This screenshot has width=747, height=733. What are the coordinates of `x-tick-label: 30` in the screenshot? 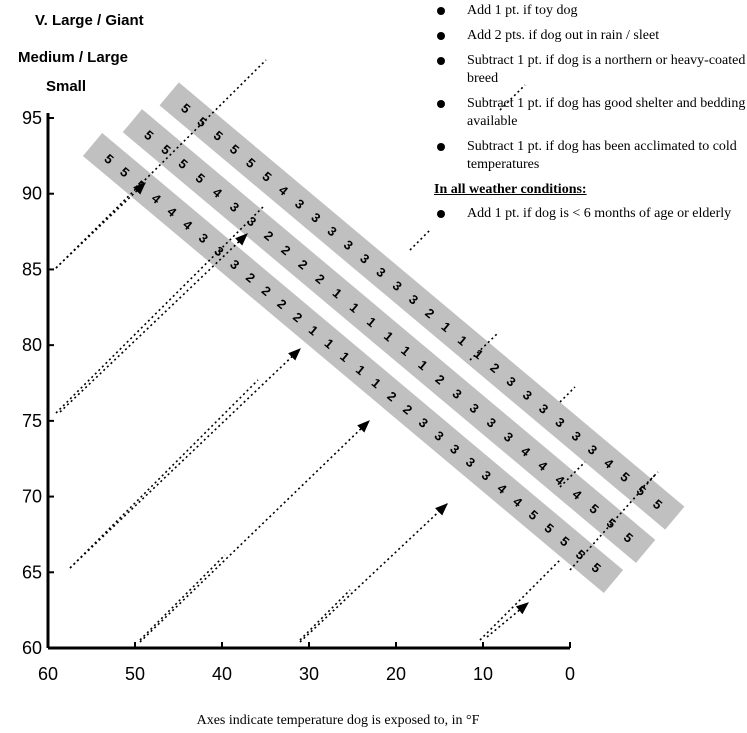 It's located at (309, 674).